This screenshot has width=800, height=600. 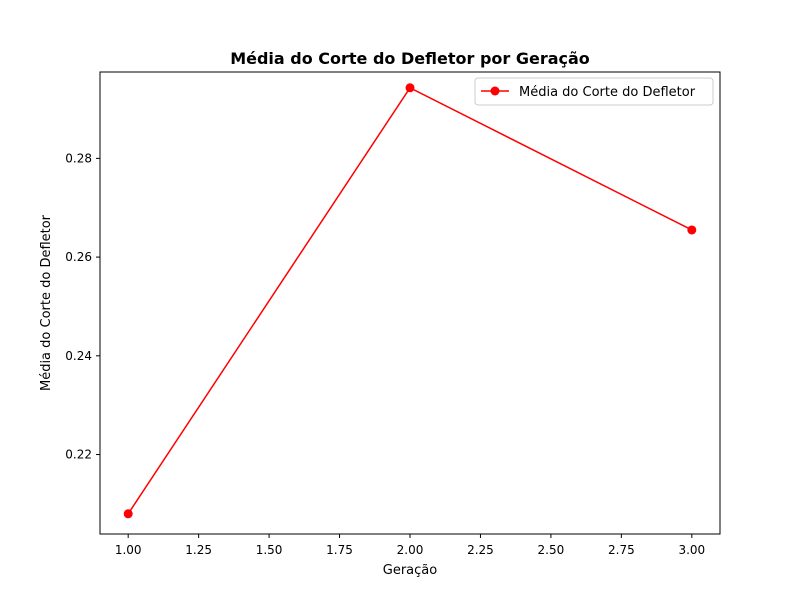 I want to click on y-tick-label: 0.24, so click(x=78, y=356).